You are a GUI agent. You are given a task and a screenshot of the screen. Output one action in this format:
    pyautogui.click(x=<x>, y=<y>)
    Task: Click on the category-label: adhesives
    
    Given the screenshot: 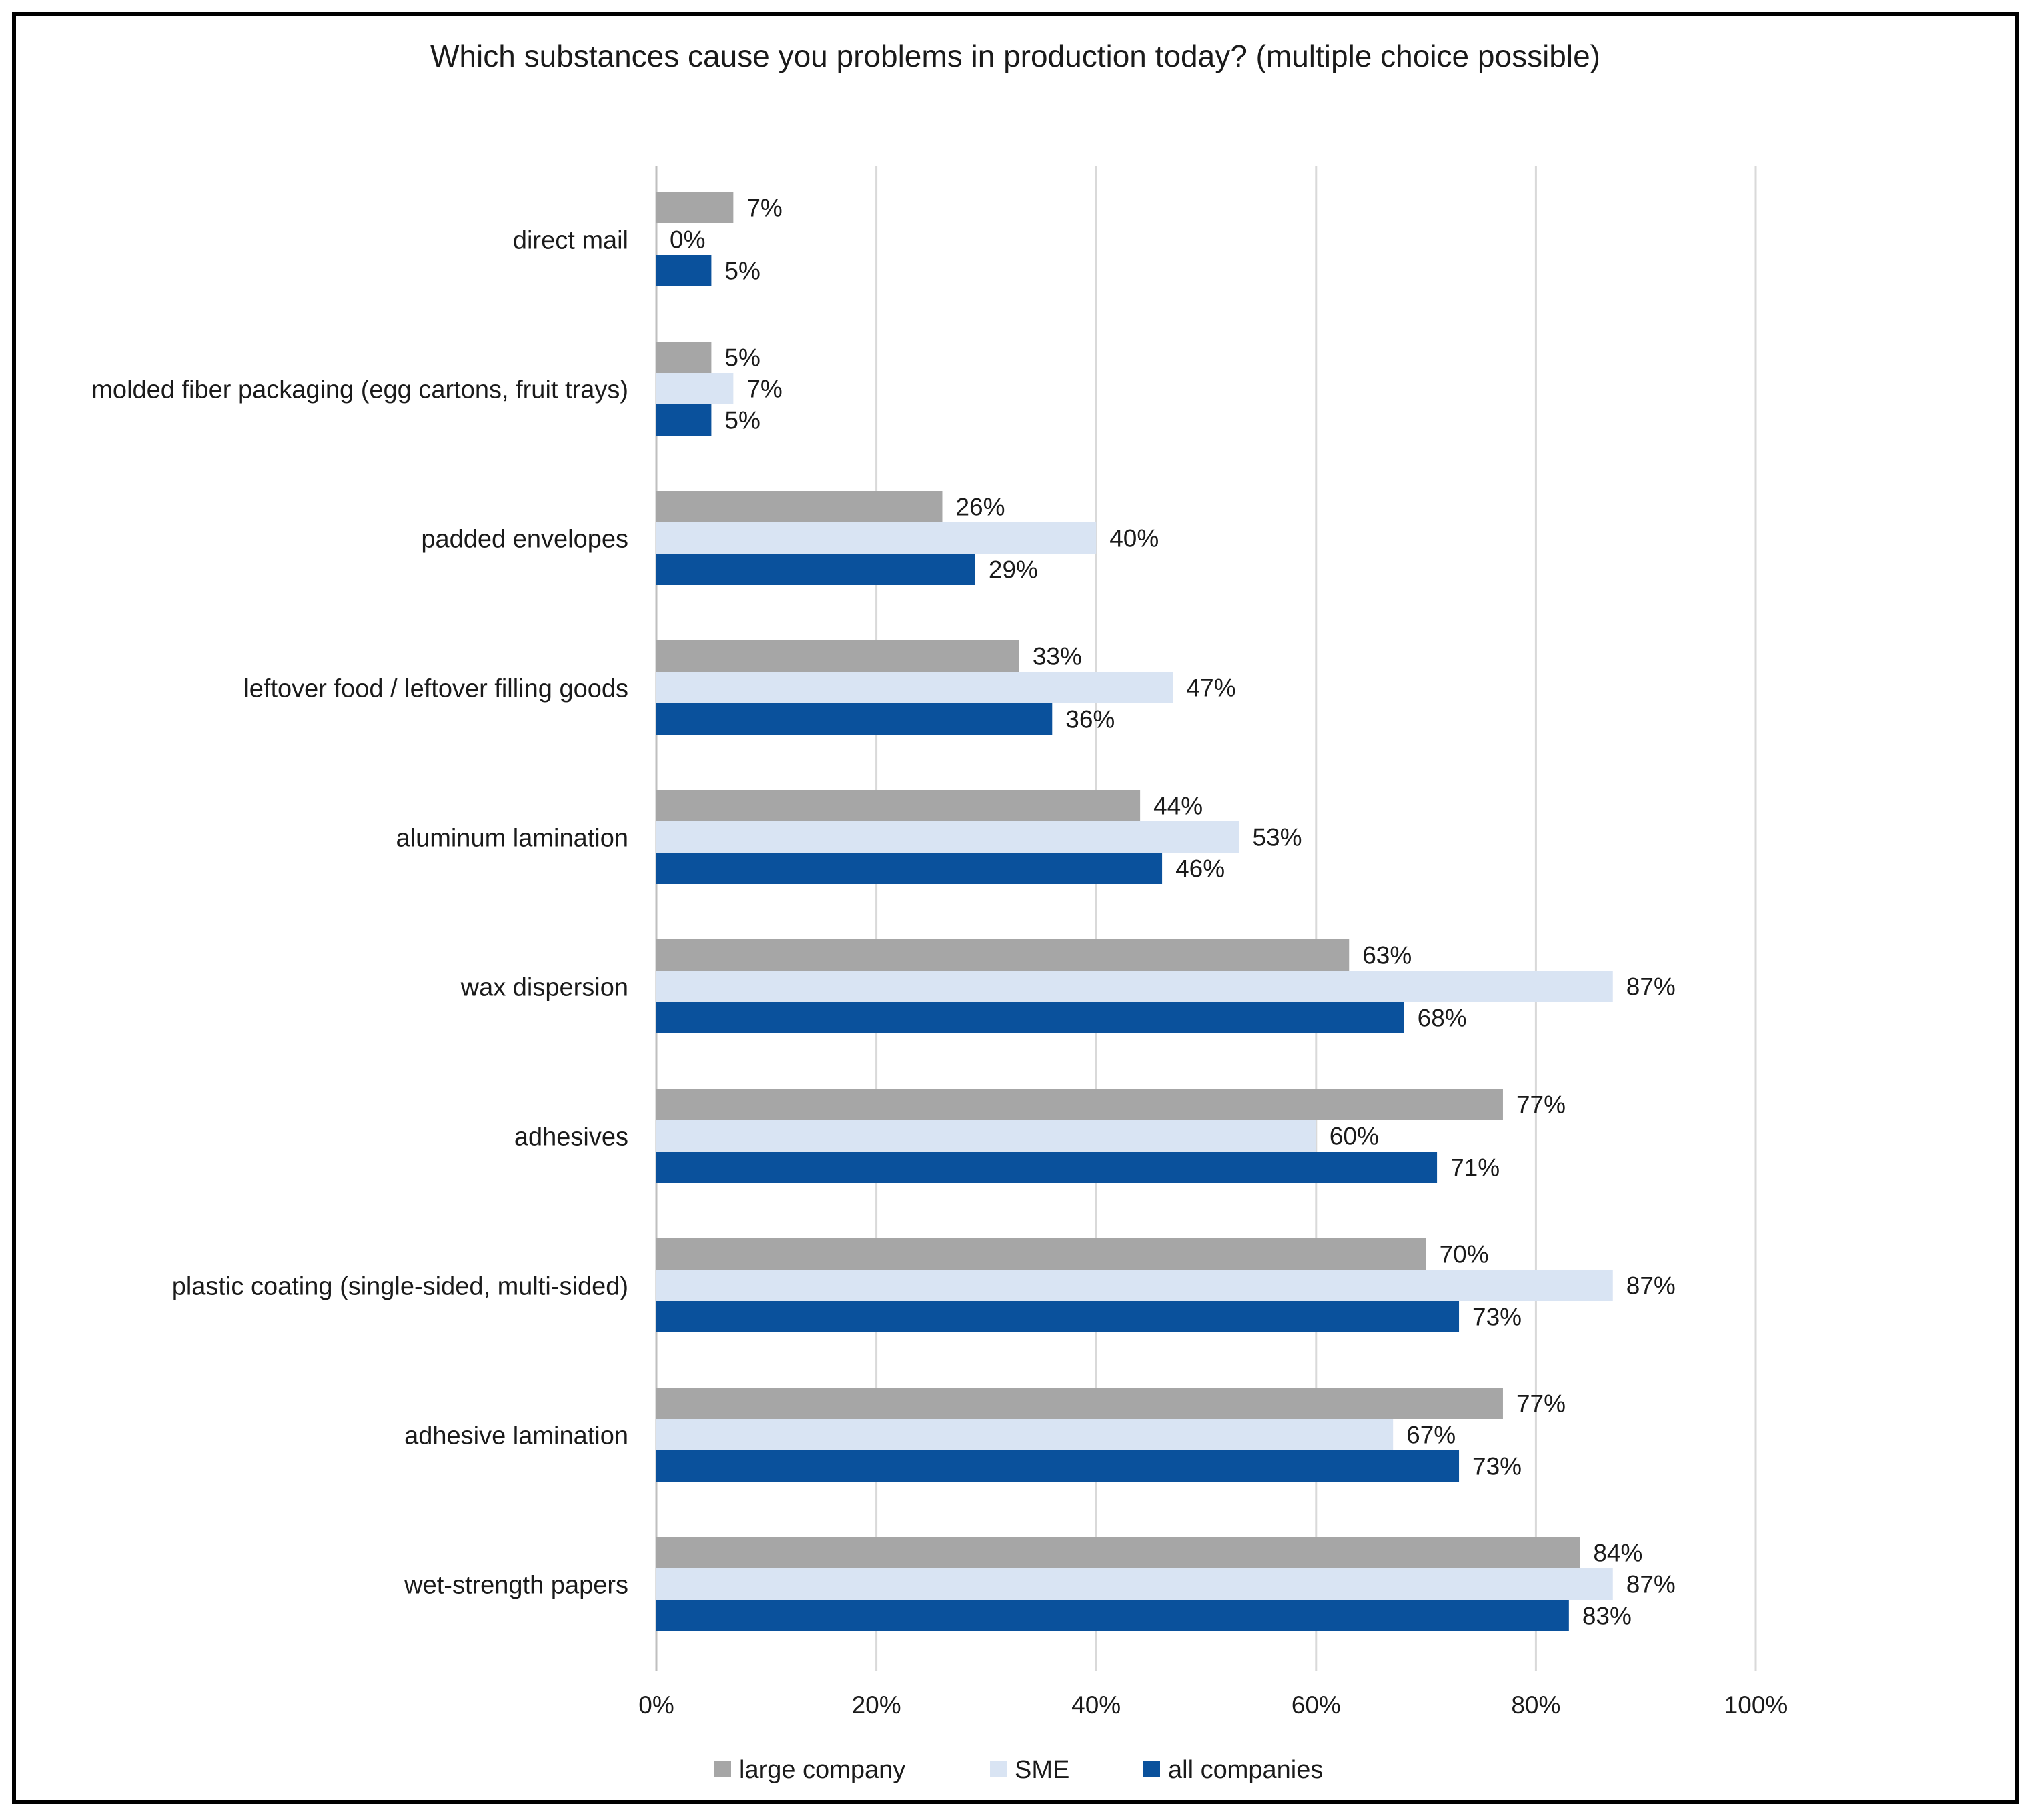 What is the action you would take?
    pyautogui.click(x=571, y=1137)
    